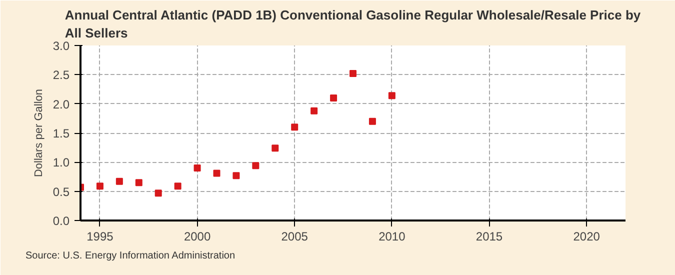 This screenshot has height=275, width=675. What do you see at coordinates (61, 133) in the screenshot?
I see `y-tick-label: 1.5` at bounding box center [61, 133].